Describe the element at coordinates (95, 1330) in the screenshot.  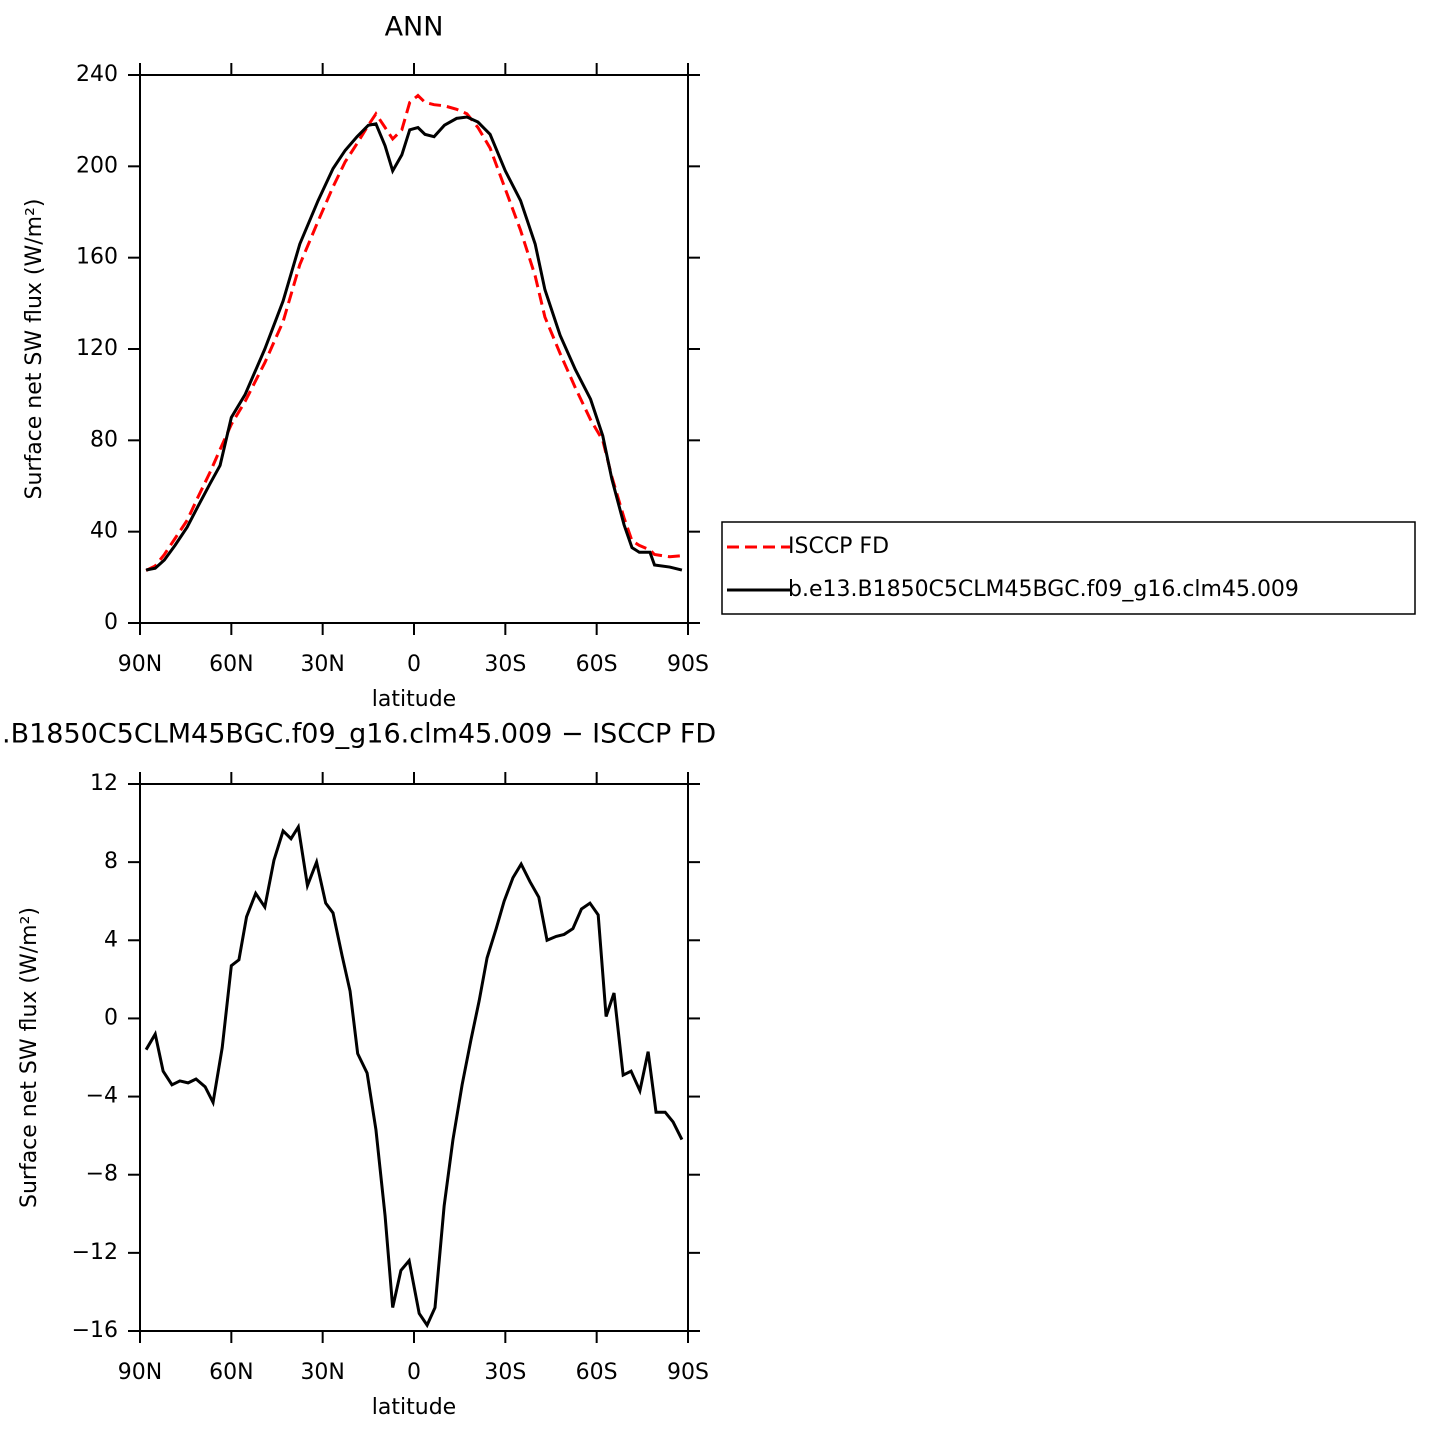
I see `y-tick-label: −16` at that location.